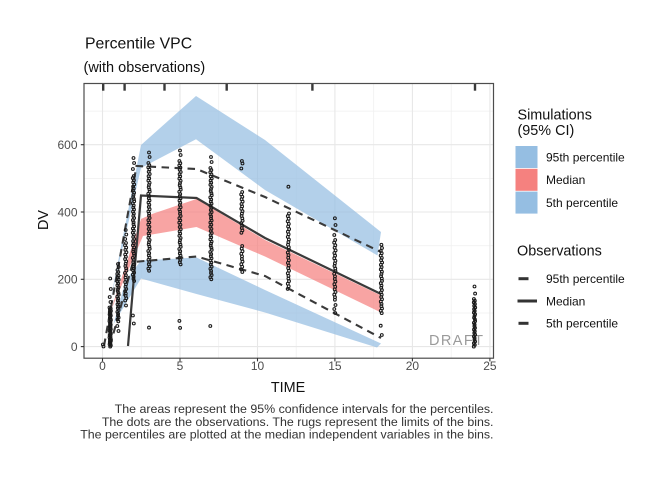 Image resolution: width=672 pixels, height=480 pixels. Describe the element at coordinates (456, 341) in the screenshot. I see `svg-text: DRAFT` at that location.